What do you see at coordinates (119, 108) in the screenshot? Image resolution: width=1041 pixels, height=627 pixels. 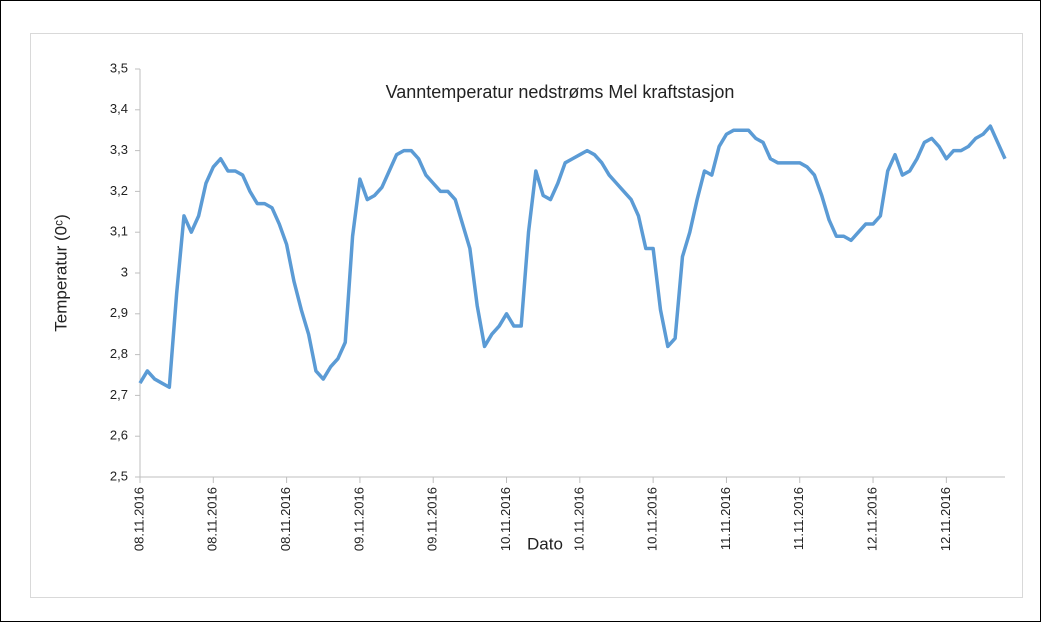 I see `y-tick-label: 3,4` at bounding box center [119, 108].